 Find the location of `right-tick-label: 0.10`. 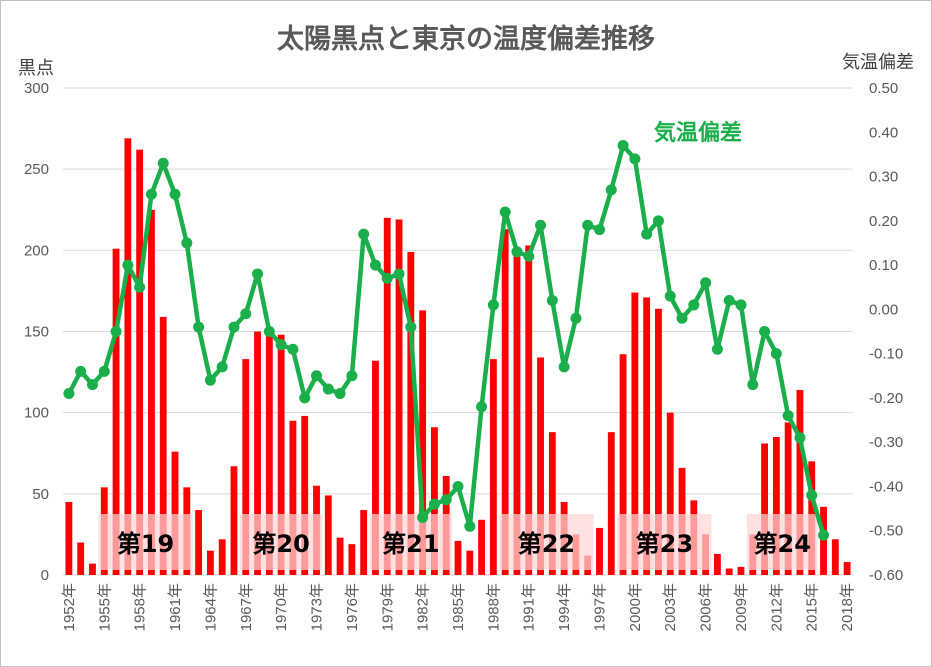

right-tick-label: 0.10 is located at coordinates (883, 265).